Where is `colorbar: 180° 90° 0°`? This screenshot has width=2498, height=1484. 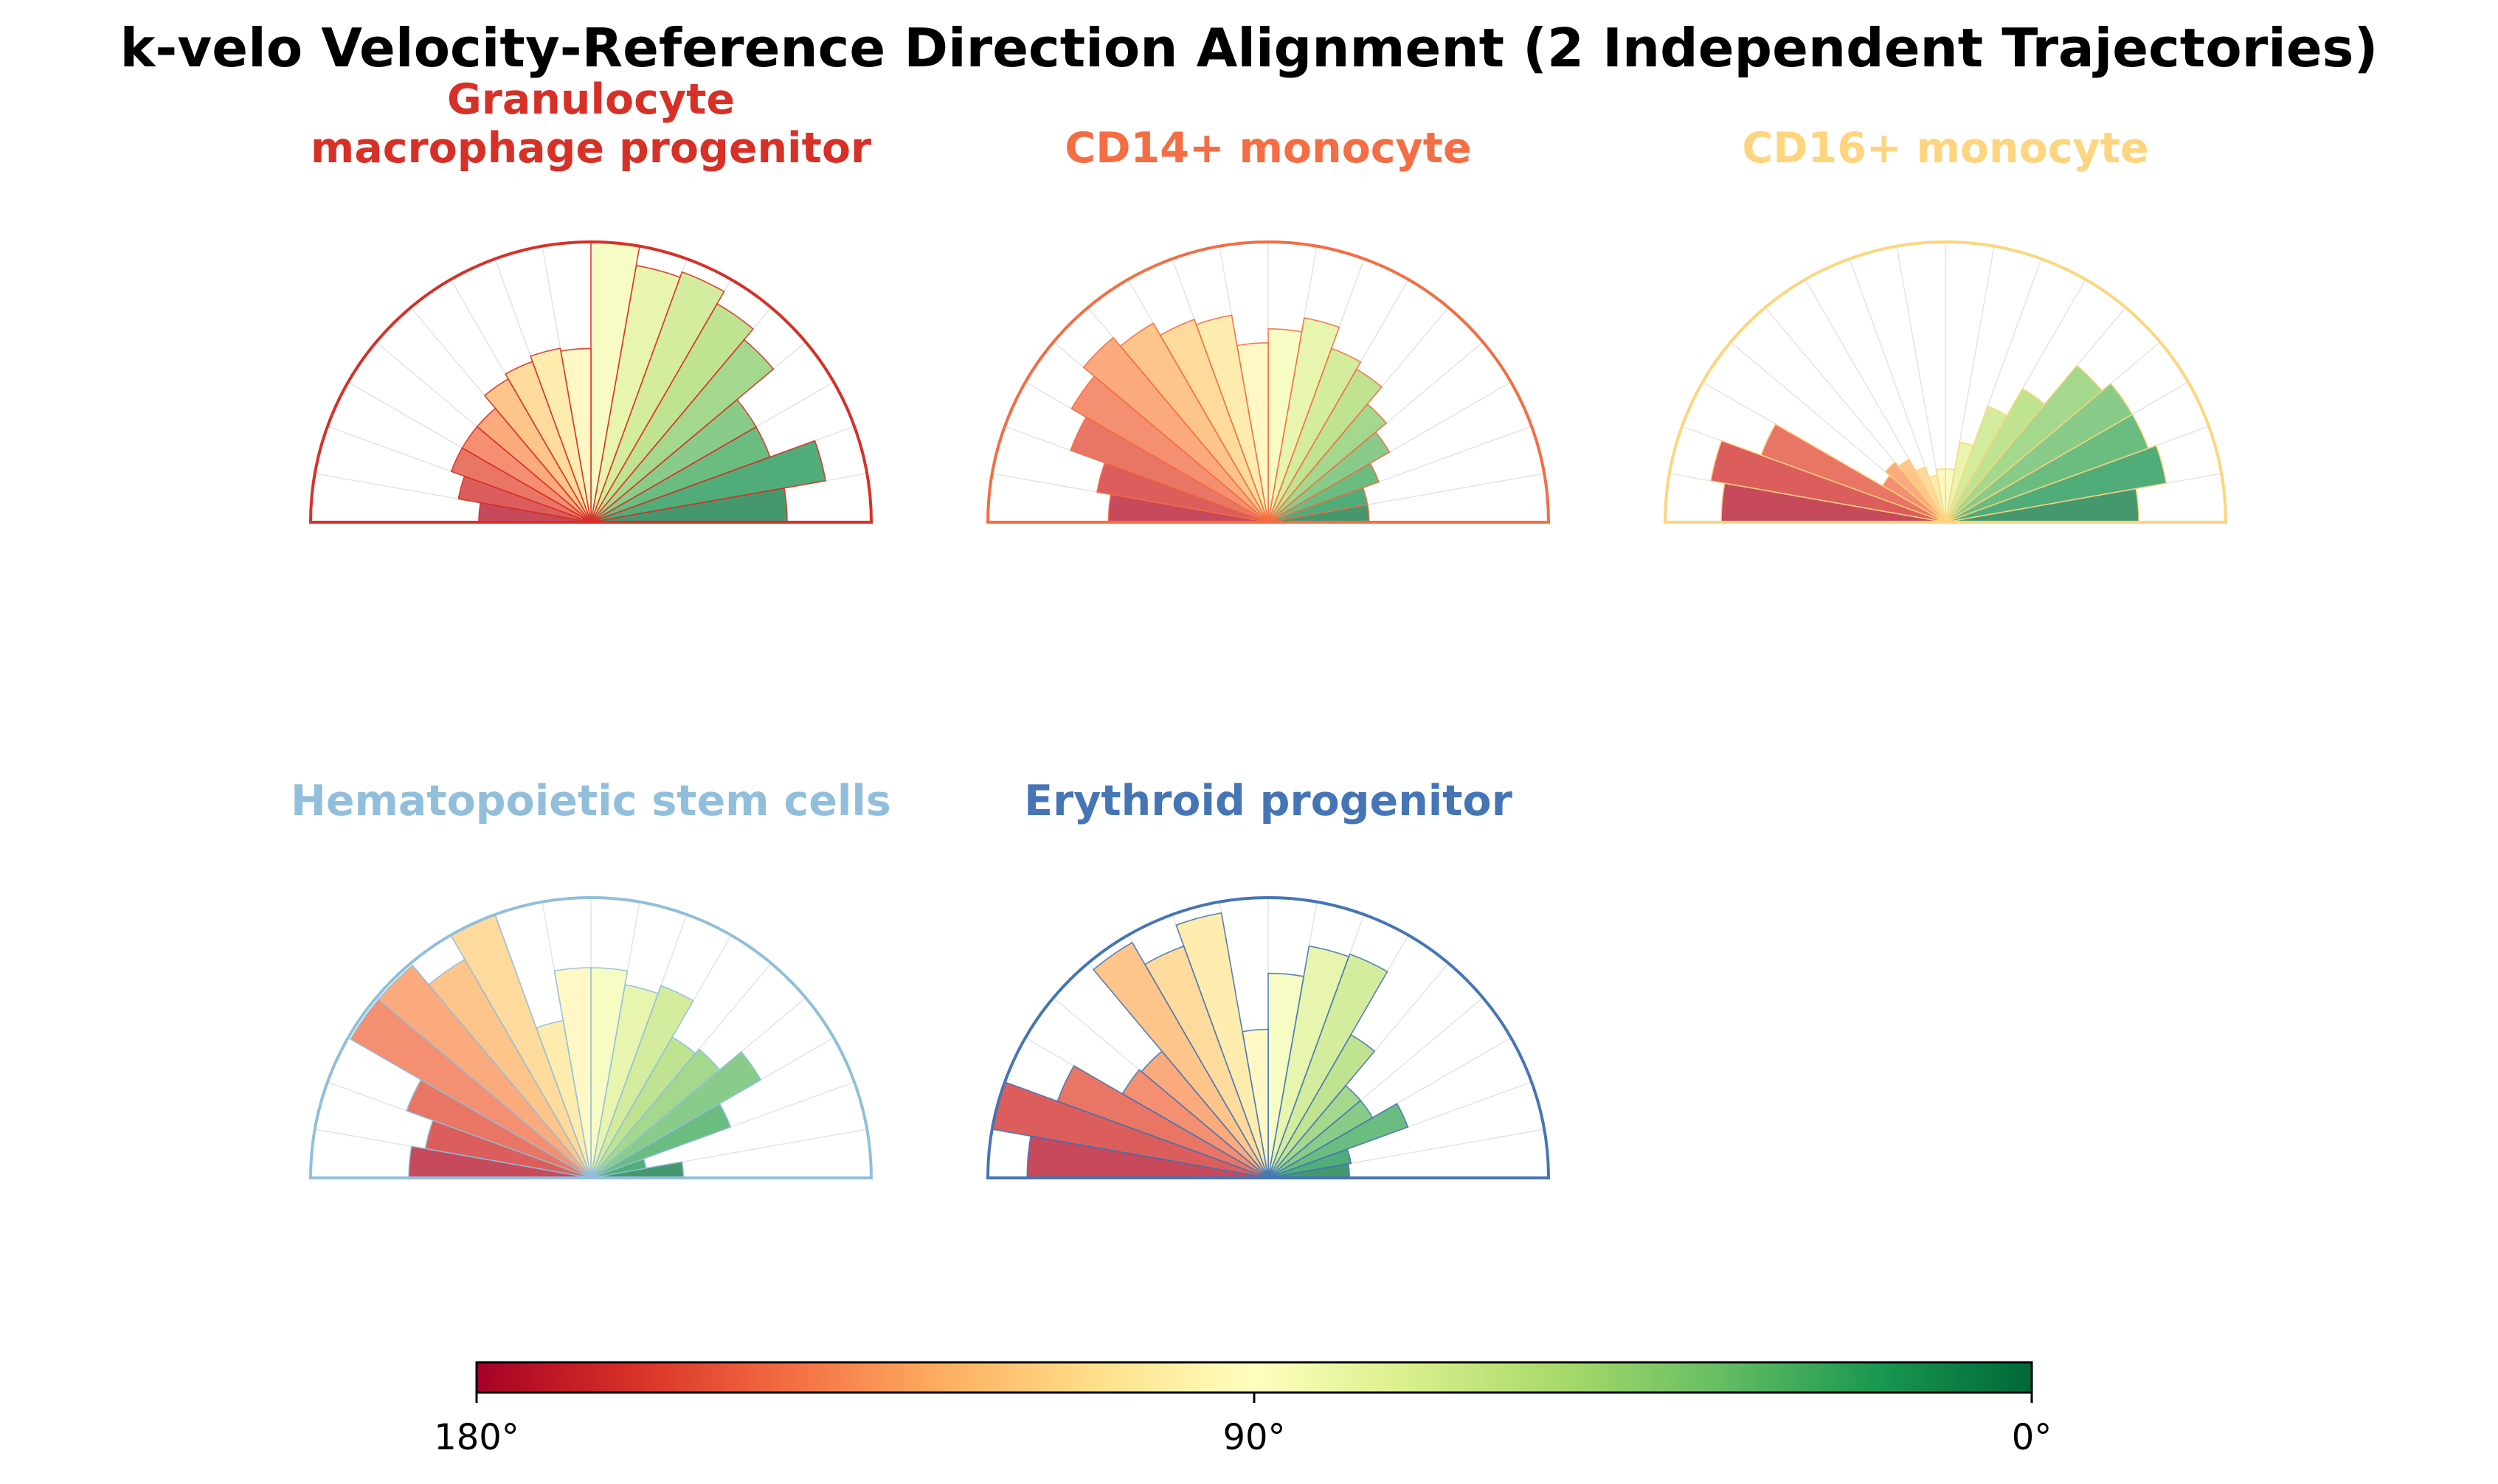
colorbar: 180° 90° 0° is located at coordinates (1243, 1409).